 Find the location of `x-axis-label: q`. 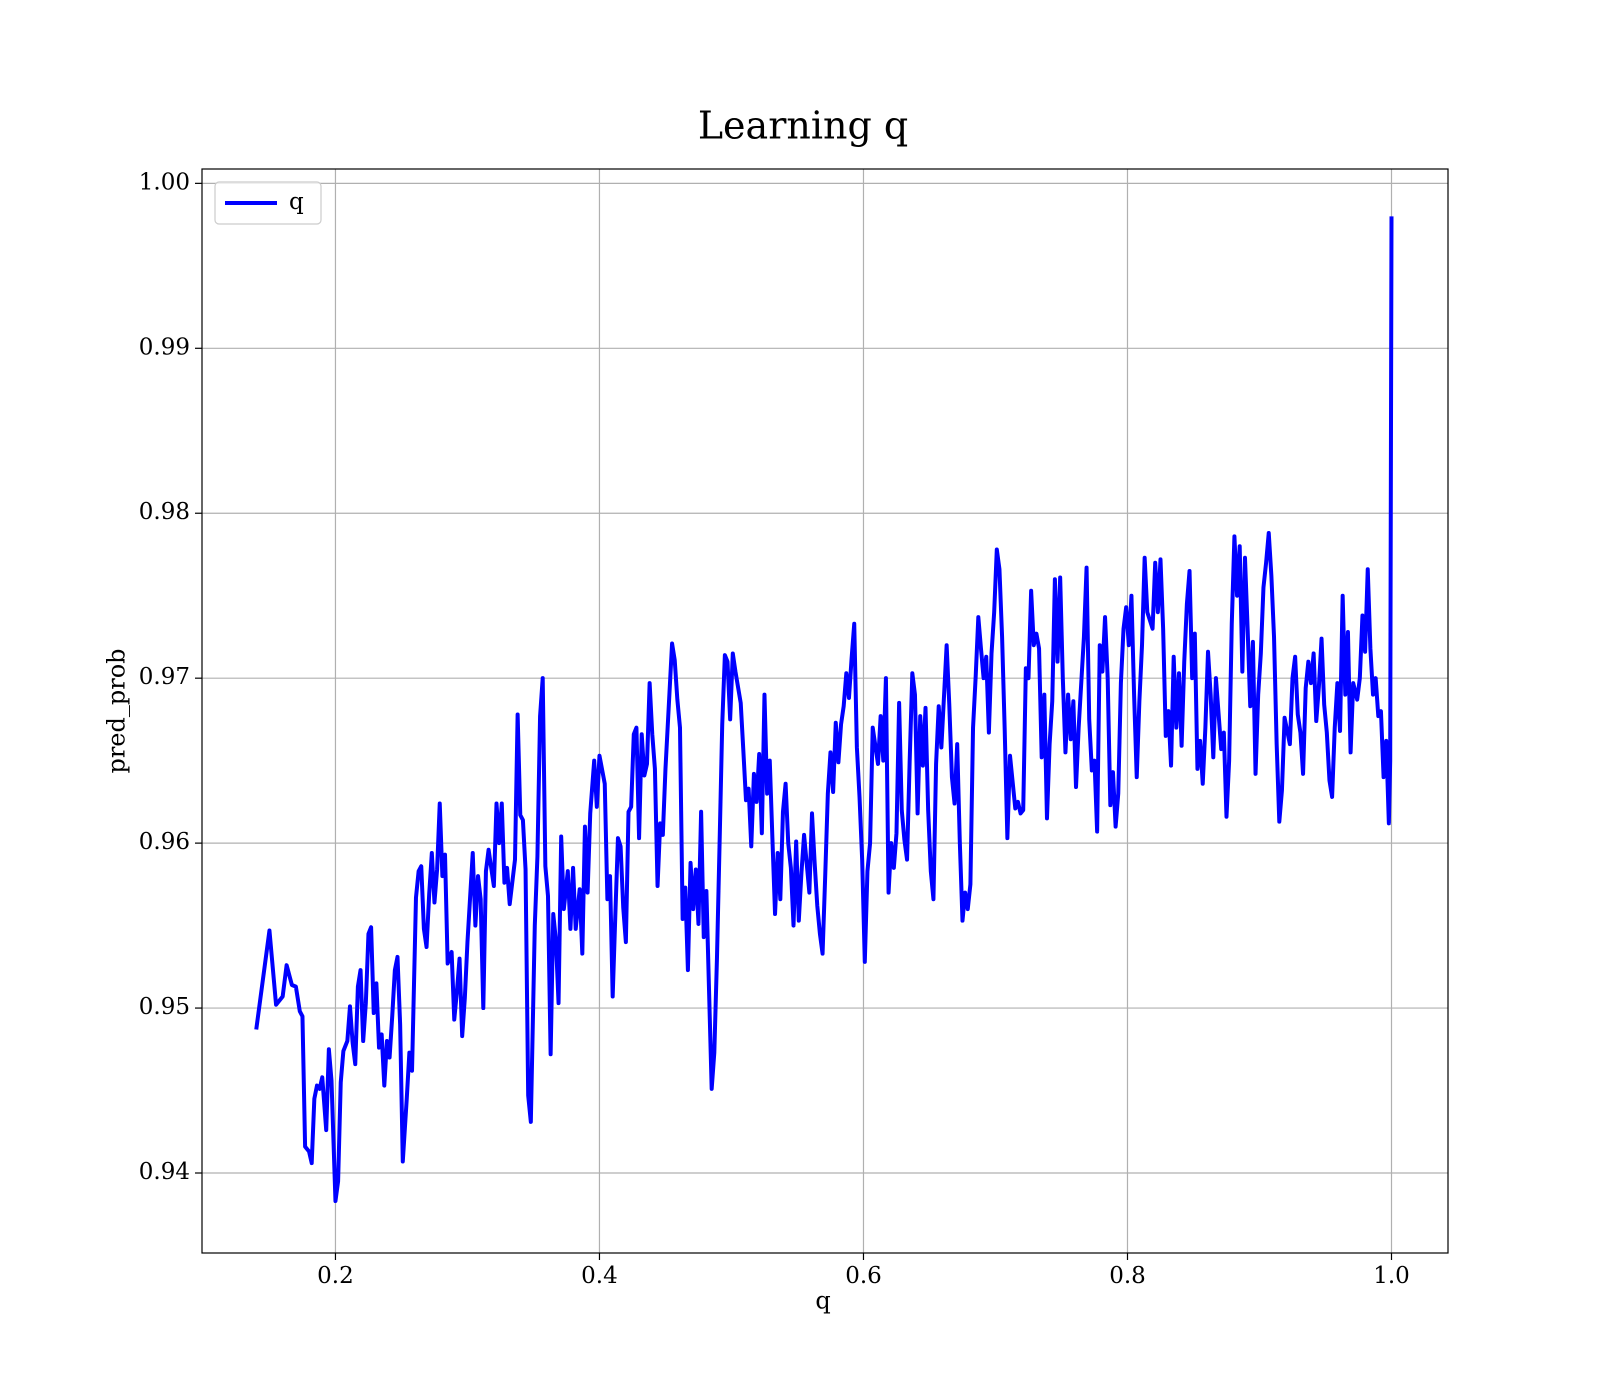

x-axis-label: q is located at coordinates (822, 1301).